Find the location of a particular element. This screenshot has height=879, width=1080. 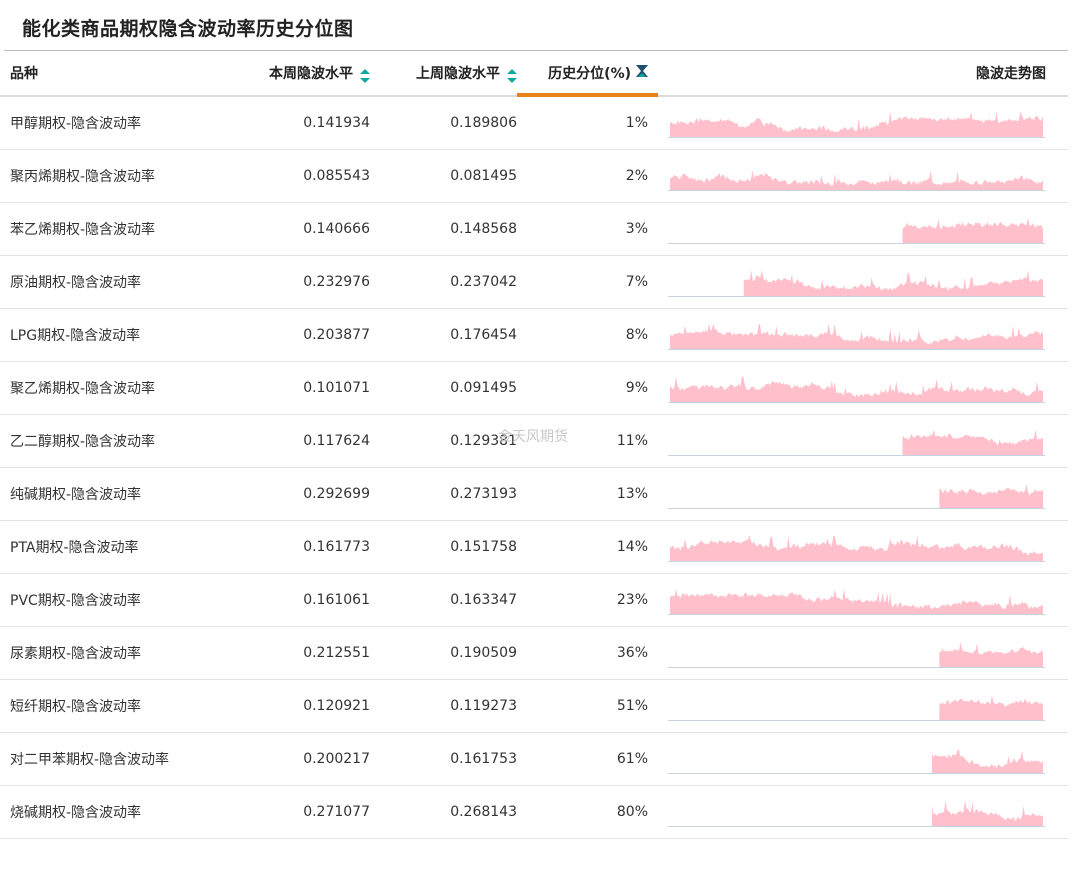

instrument-name: PVC期权-隐含波动率 is located at coordinates (115, 600).